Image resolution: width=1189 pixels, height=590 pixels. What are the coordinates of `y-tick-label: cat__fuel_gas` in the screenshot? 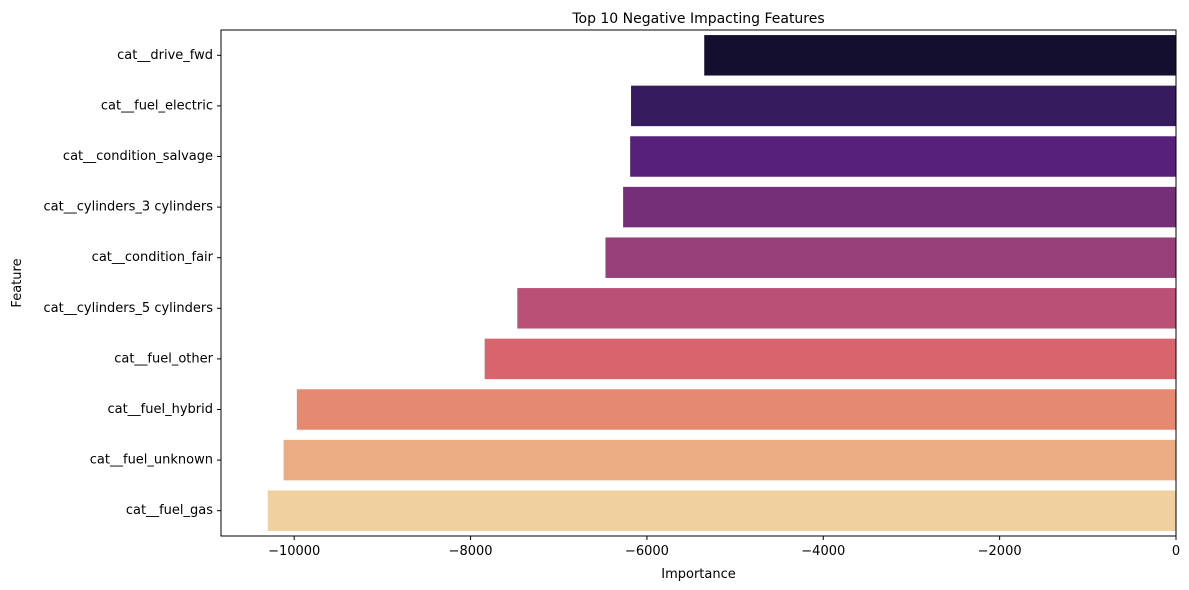 It's located at (169, 510).